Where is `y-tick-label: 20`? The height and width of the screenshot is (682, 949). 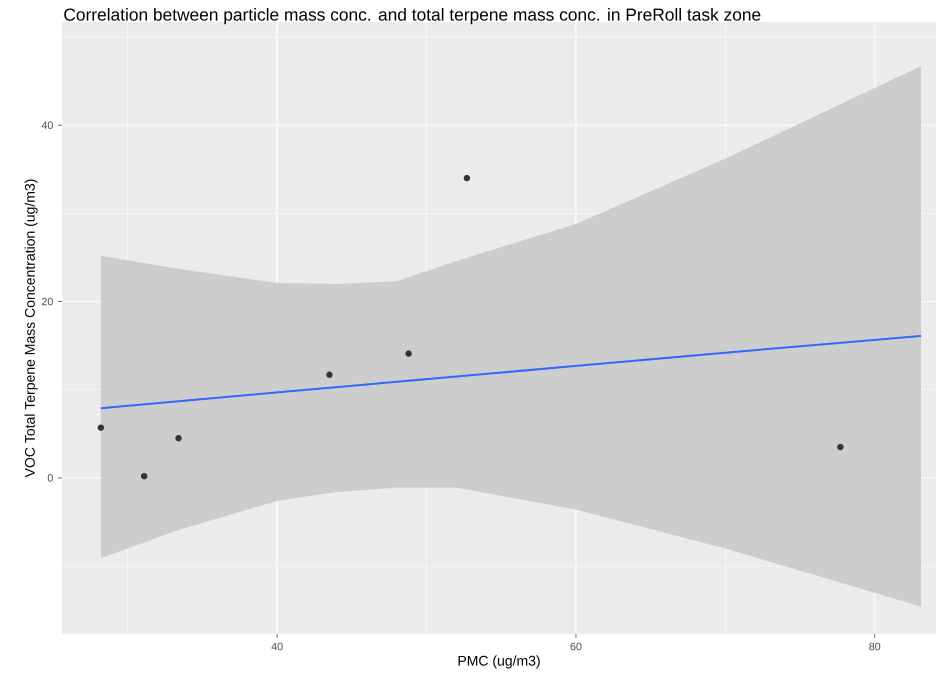 y-tick-label: 20 is located at coordinates (47, 302).